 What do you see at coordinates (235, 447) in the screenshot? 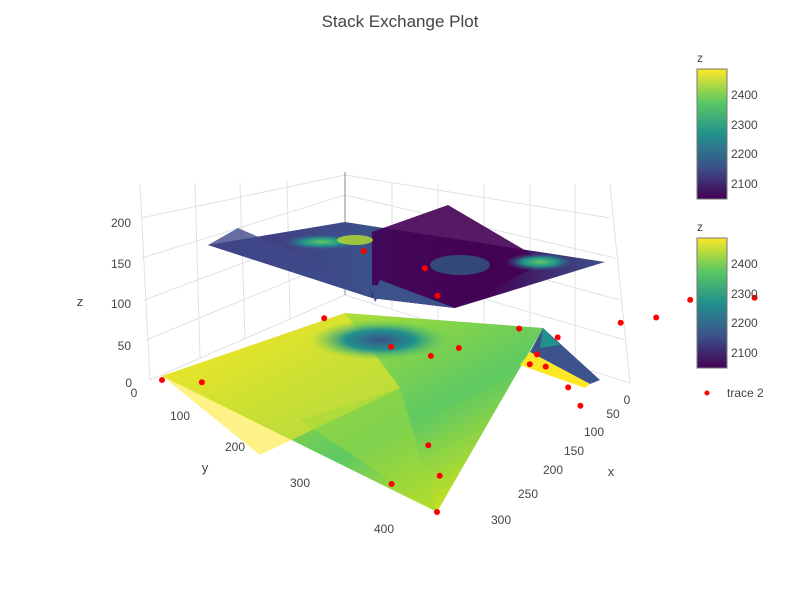
I see `y-tick-label: 200` at bounding box center [235, 447].